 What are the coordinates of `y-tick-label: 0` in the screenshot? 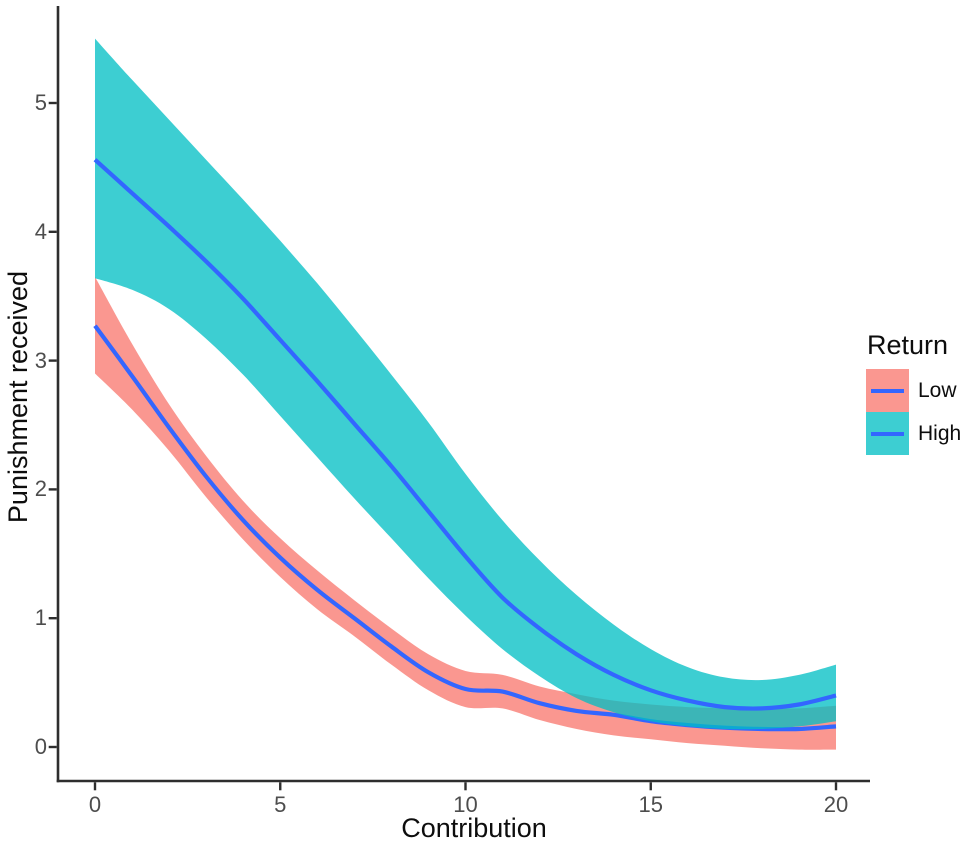 It's located at (40, 746).